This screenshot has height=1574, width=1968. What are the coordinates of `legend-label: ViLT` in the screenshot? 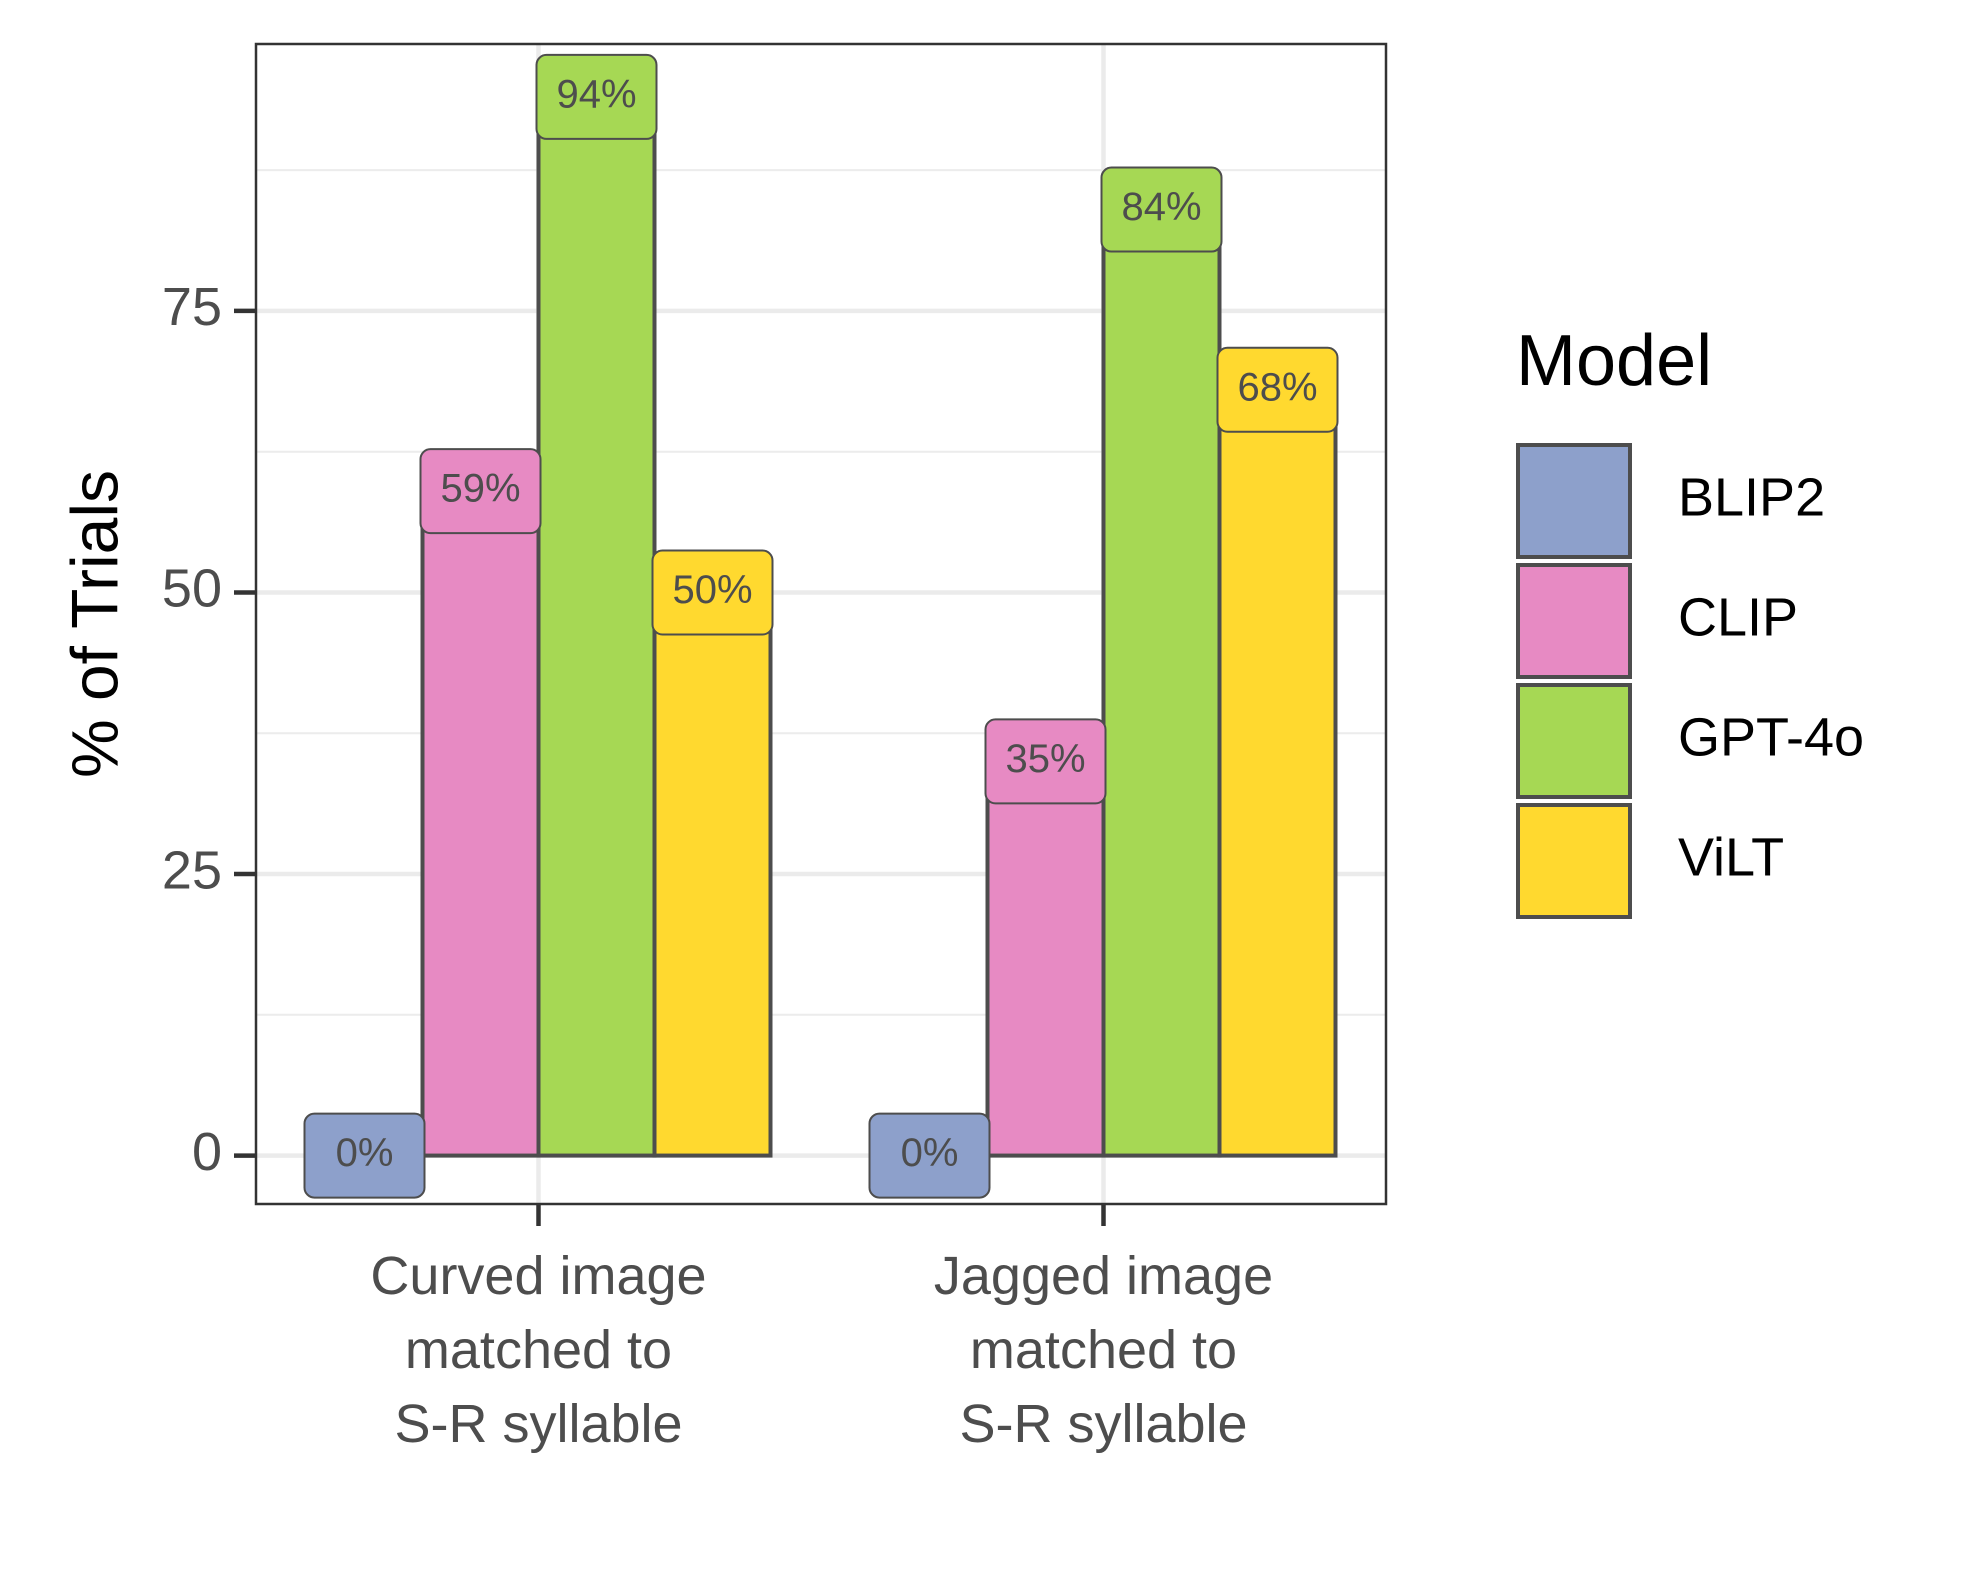 It's located at (1731, 857).